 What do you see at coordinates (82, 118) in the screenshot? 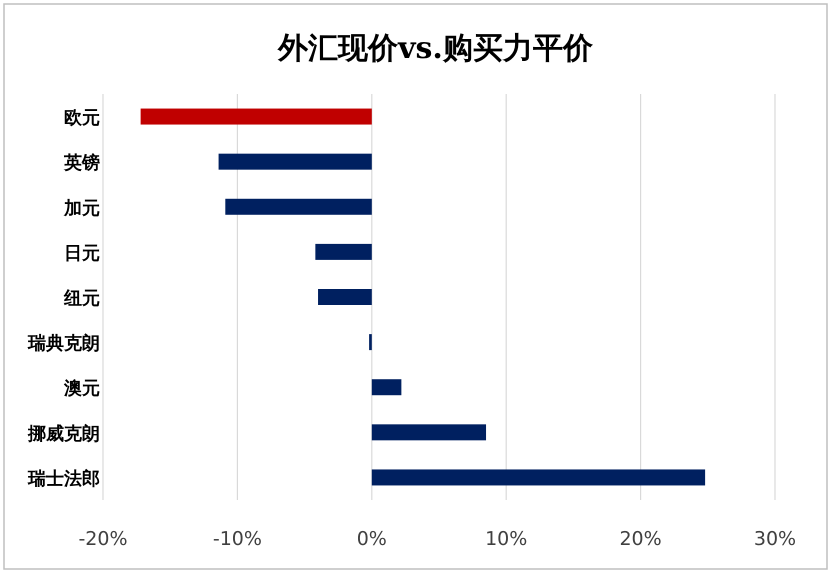
I see `y-tick-label: 欧元` at bounding box center [82, 118].